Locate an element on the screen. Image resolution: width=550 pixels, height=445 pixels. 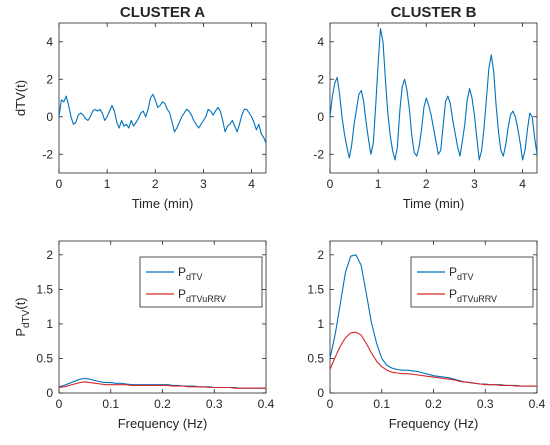
chart-title: CLUSTER B is located at coordinates (434, 12).